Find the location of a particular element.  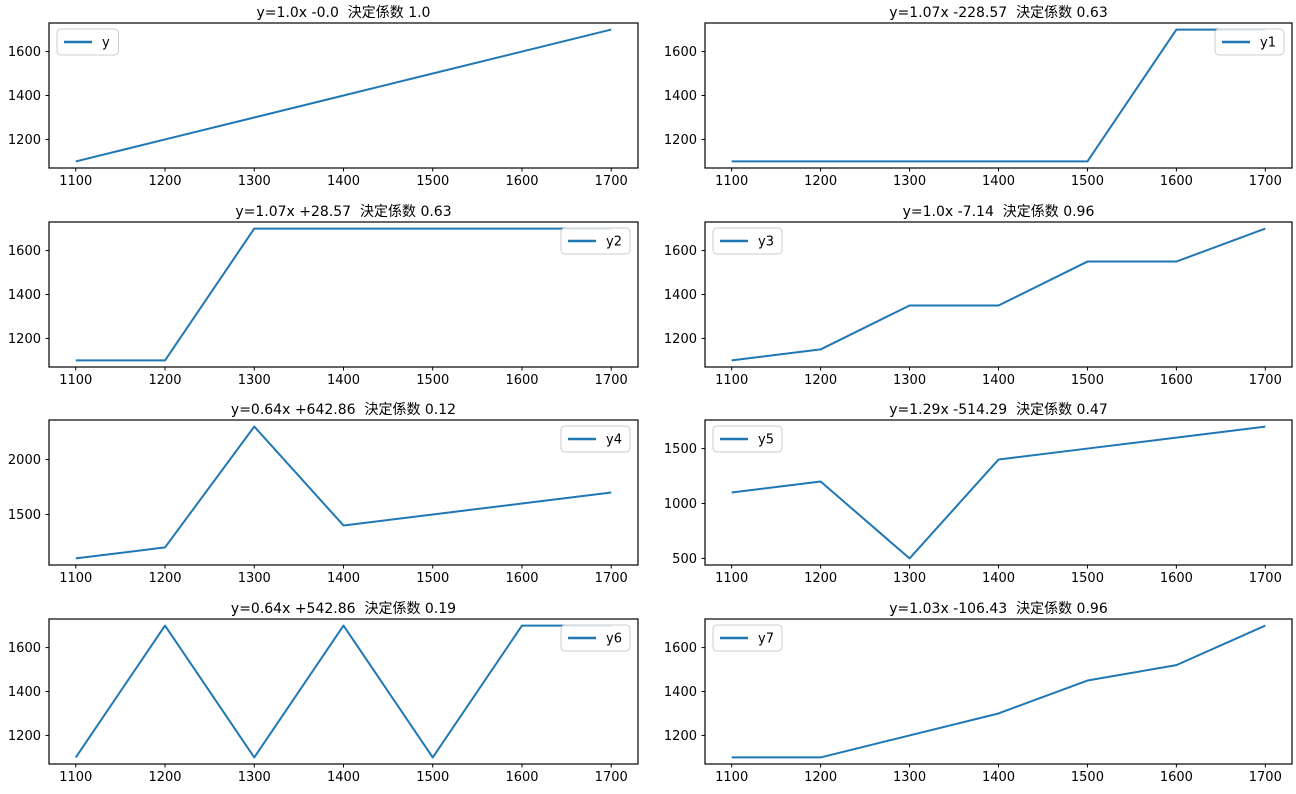

plot-title: y=0.64x +642.86 決定係数 0.12 is located at coordinates (343, 410).